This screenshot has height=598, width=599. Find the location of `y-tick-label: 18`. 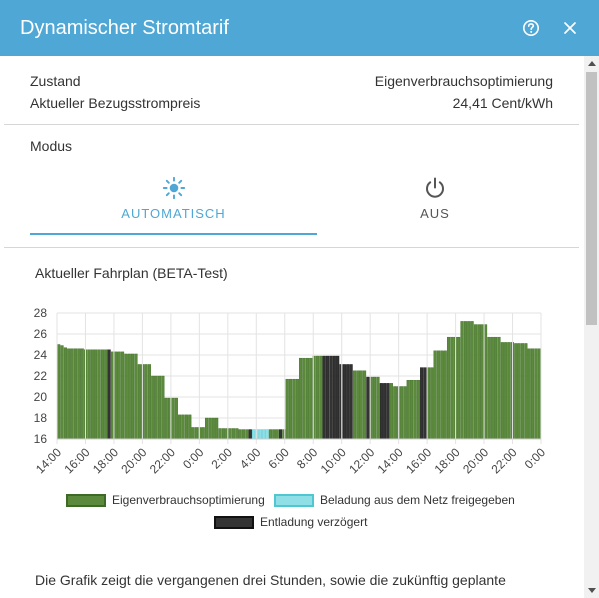

y-tick-label: 18 is located at coordinates (41, 418).